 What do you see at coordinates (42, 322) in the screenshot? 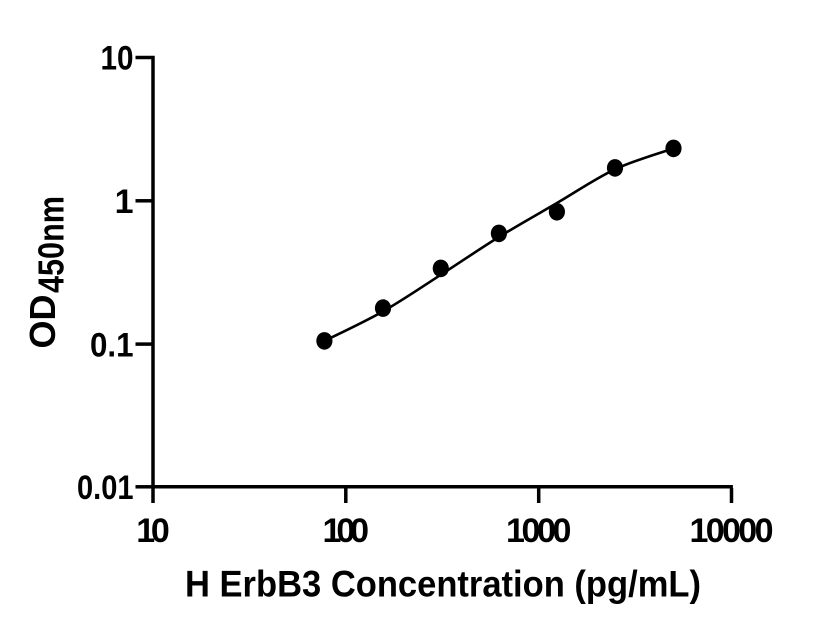
I see `svg-text: OD` at bounding box center [42, 322].